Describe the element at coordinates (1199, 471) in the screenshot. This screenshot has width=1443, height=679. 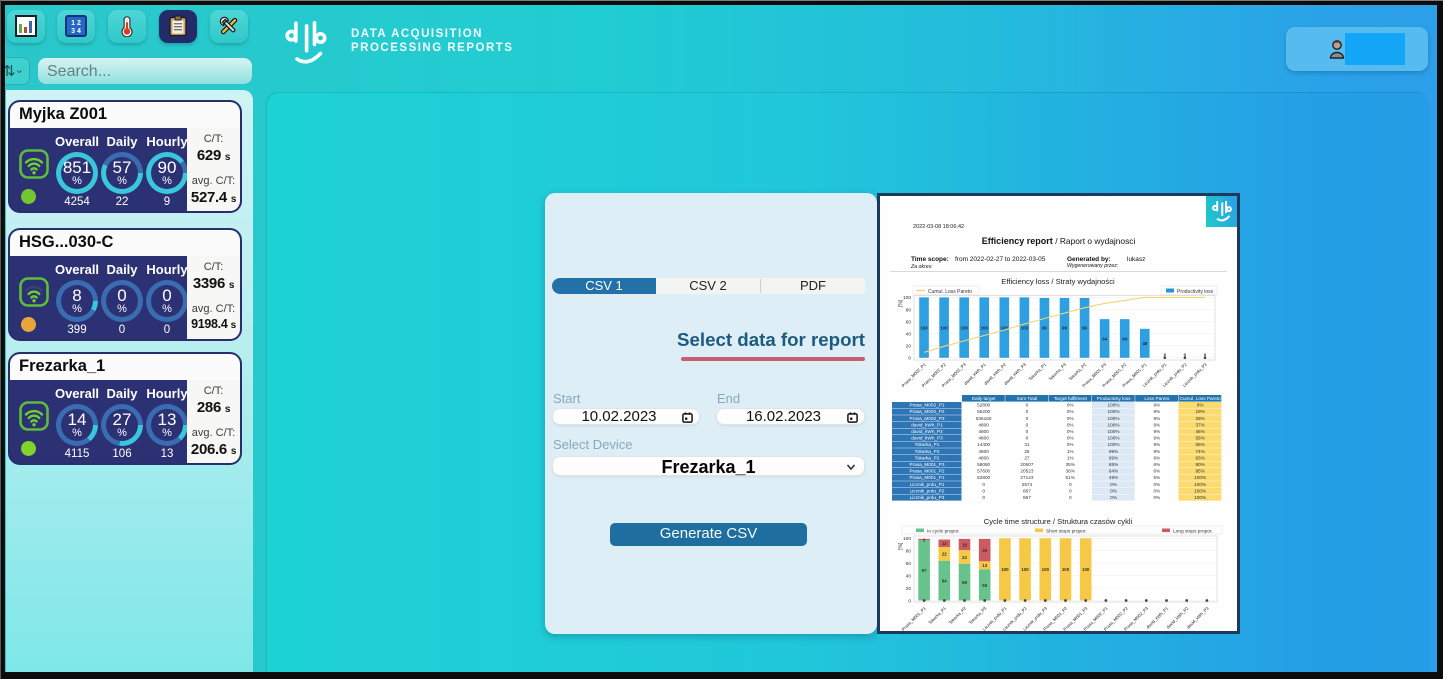
I see `svg-text: 95%` at that location.